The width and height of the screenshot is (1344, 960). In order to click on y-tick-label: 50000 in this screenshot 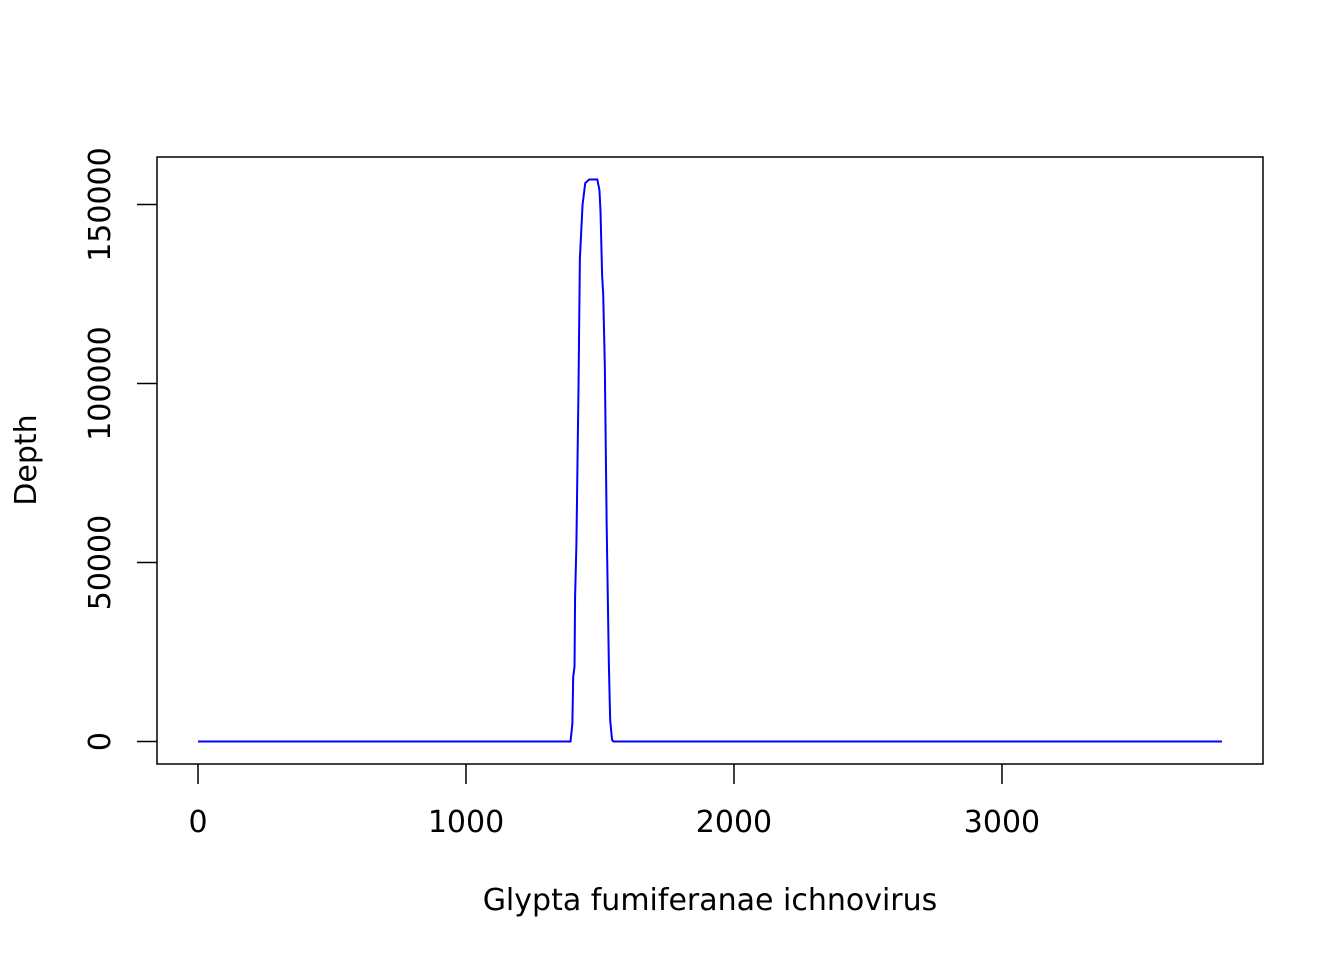, I will do `click(100, 562)`.